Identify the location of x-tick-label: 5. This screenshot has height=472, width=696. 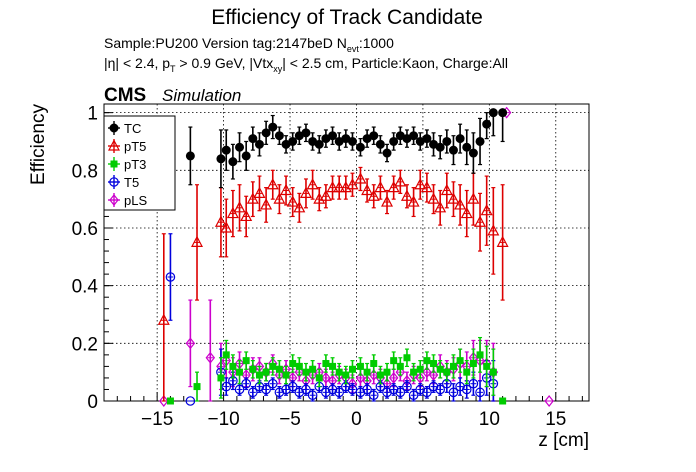
(423, 419).